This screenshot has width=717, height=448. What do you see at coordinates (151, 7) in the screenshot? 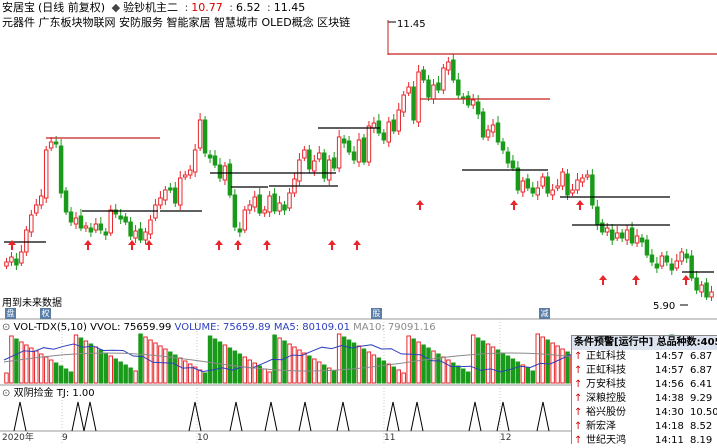
I see `indicator-name: 验钞机主二` at bounding box center [151, 7].